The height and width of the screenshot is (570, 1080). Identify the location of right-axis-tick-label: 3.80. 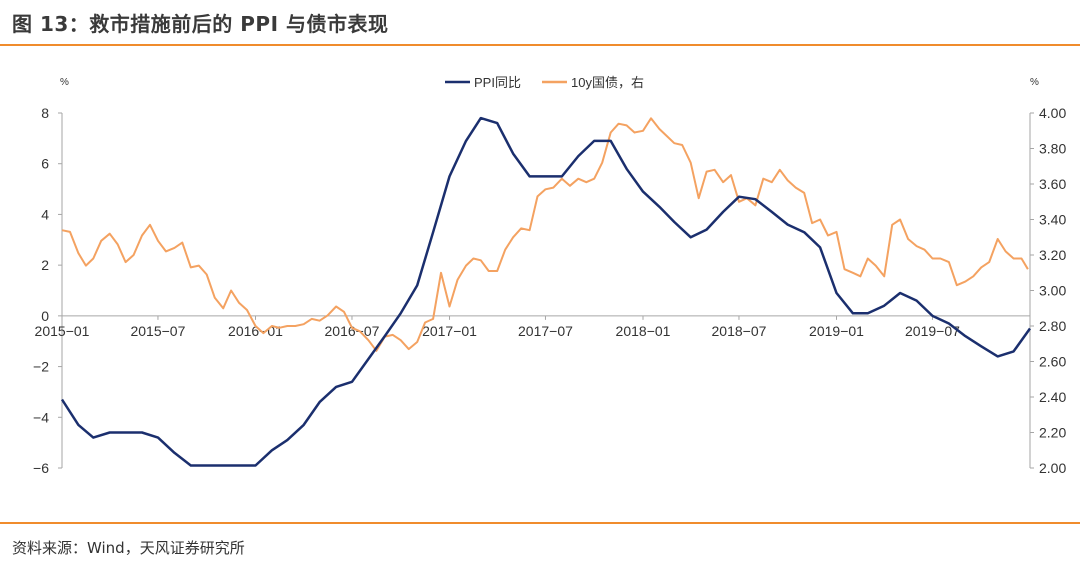
(1052, 149).